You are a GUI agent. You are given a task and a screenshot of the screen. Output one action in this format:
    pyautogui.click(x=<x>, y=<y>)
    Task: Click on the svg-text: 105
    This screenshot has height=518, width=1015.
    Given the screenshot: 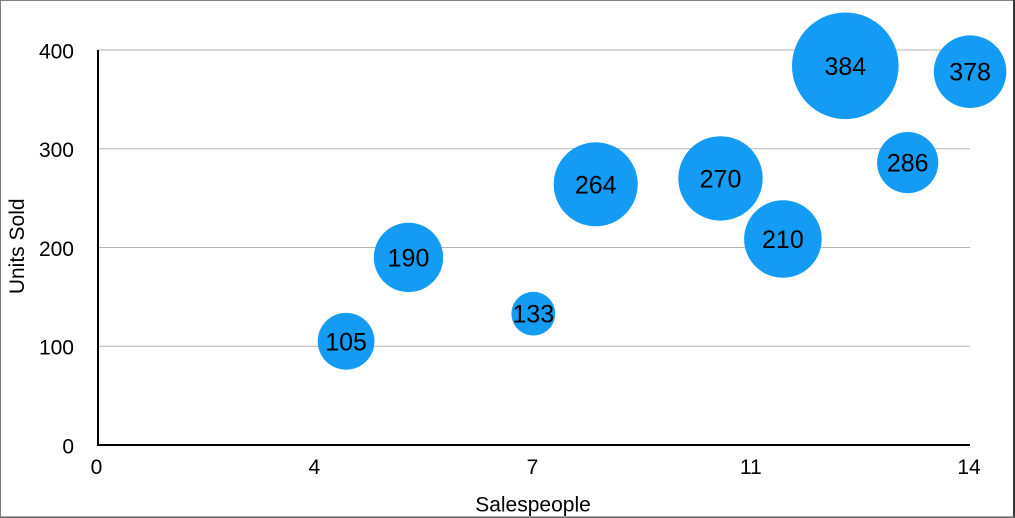 What is the action you would take?
    pyautogui.click(x=346, y=342)
    